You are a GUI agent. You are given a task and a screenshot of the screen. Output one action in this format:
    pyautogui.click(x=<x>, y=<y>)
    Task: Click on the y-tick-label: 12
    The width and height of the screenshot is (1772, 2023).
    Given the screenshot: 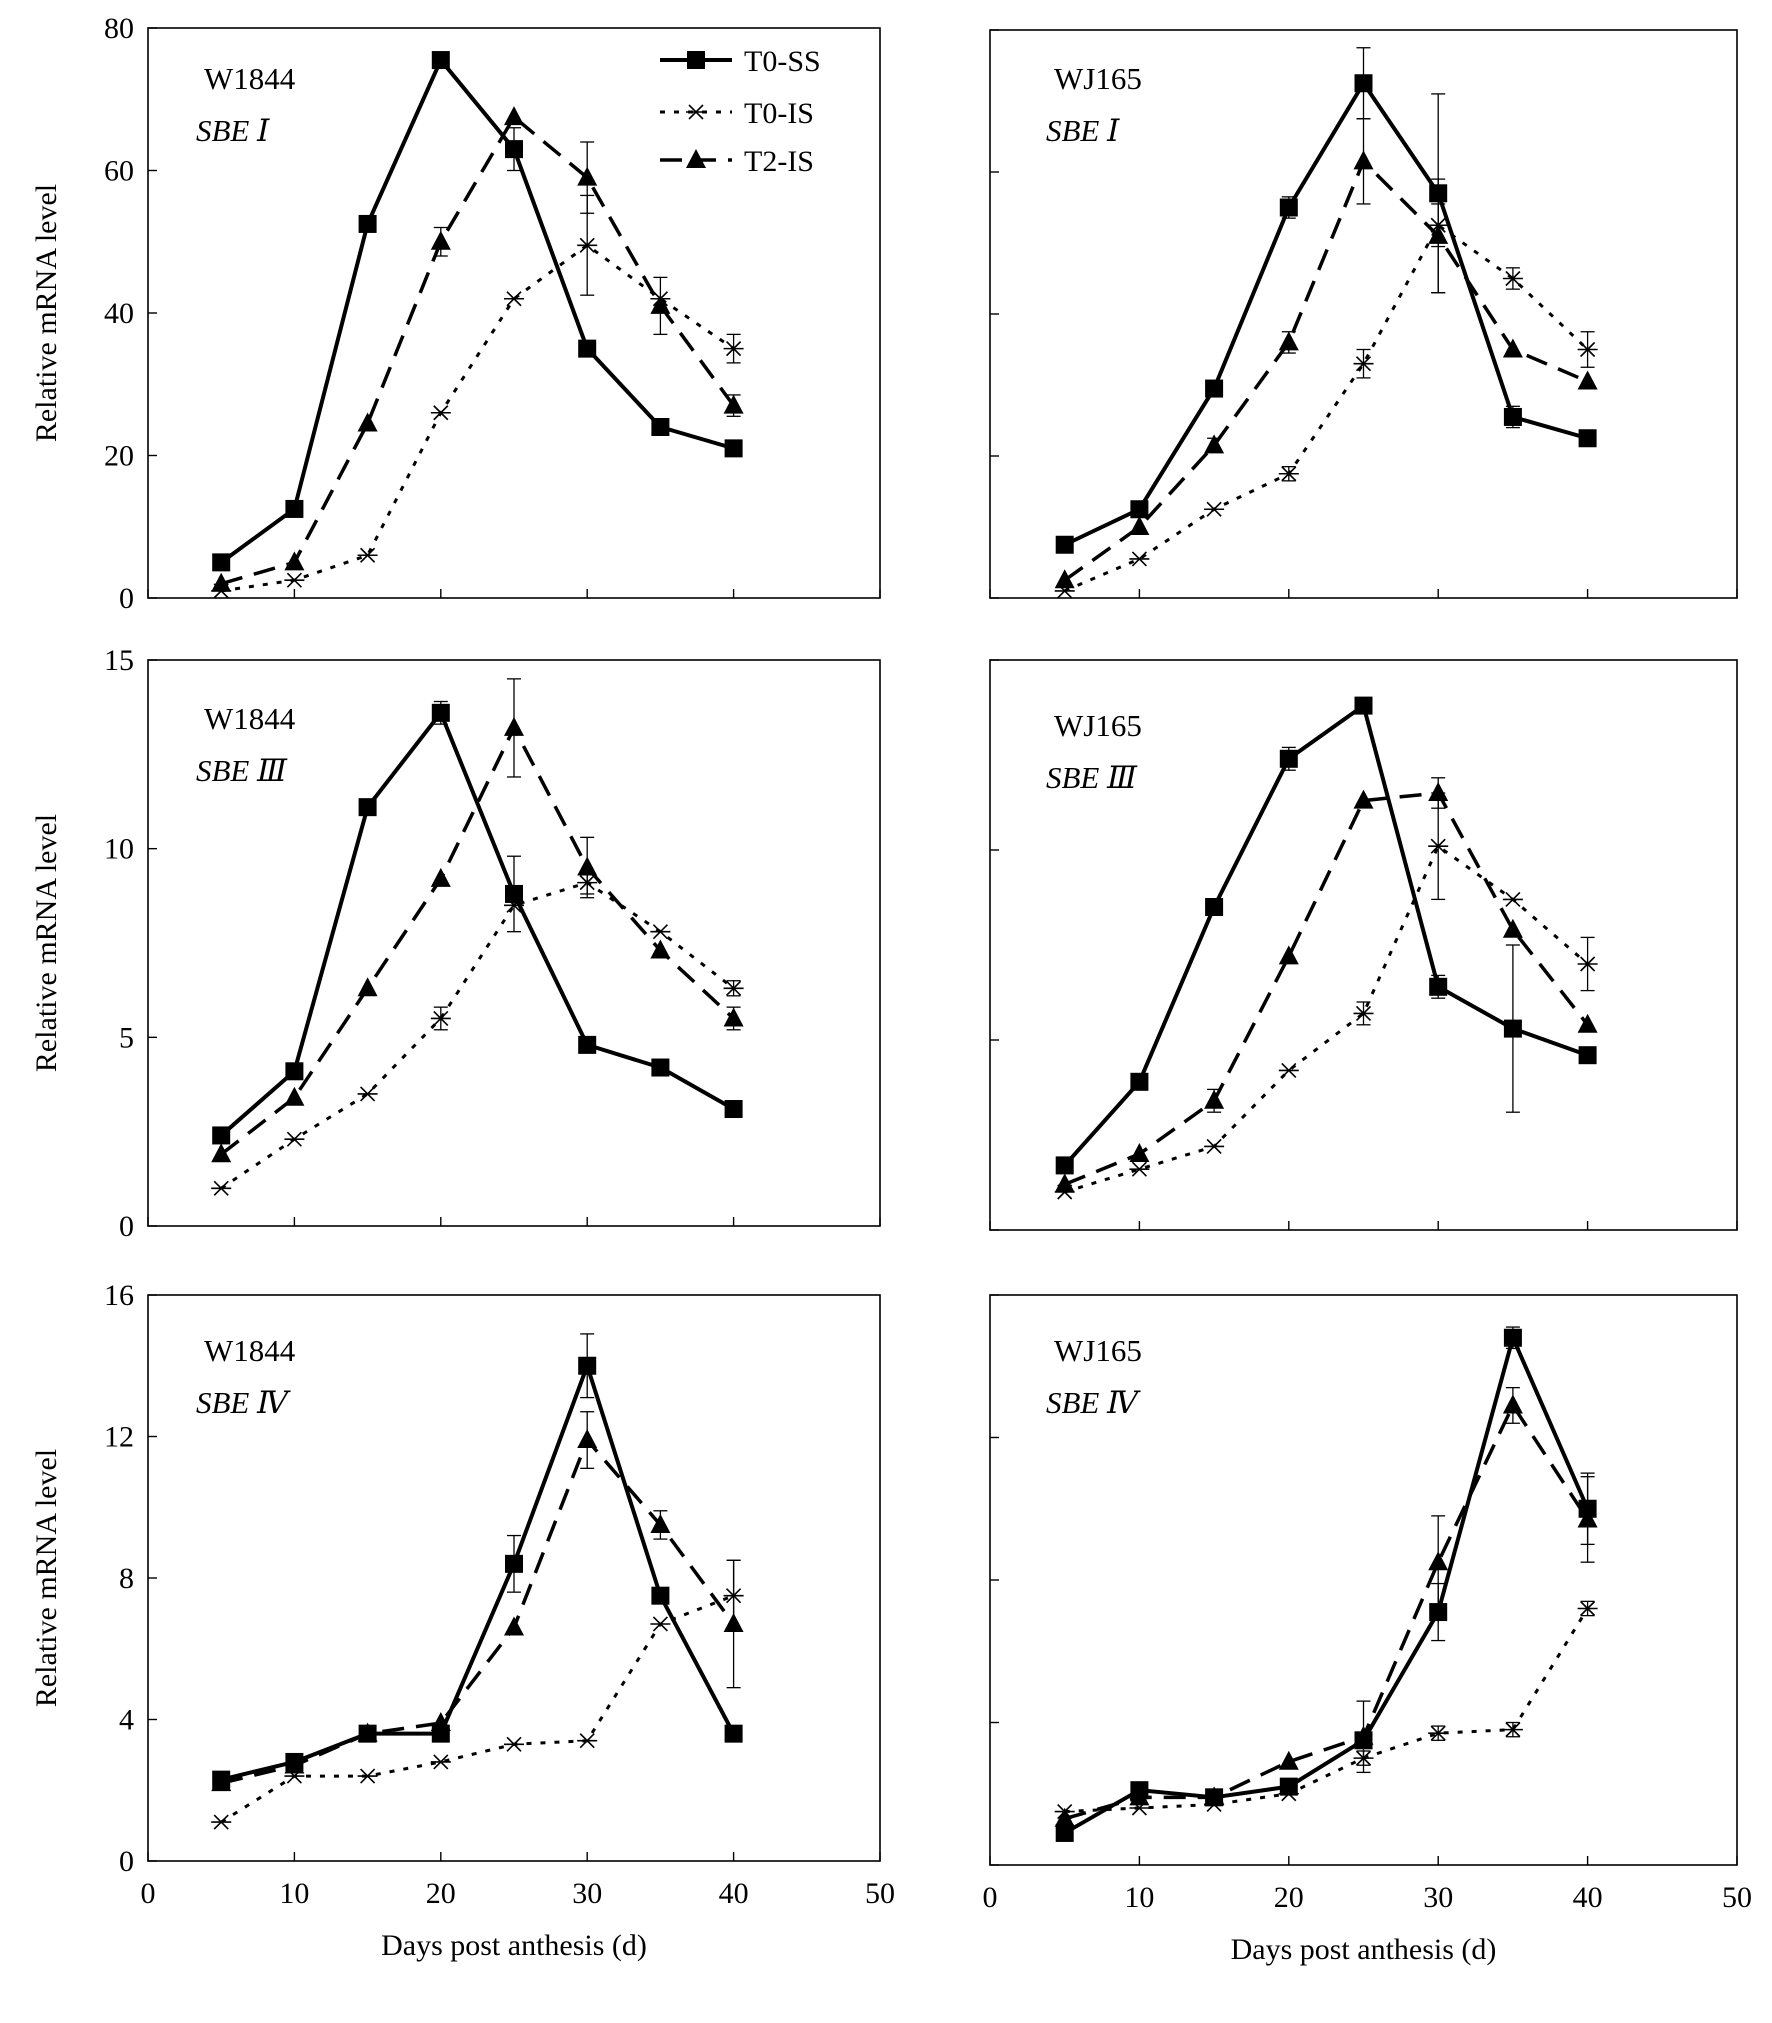 What is the action you would take?
    pyautogui.click(x=119, y=1437)
    